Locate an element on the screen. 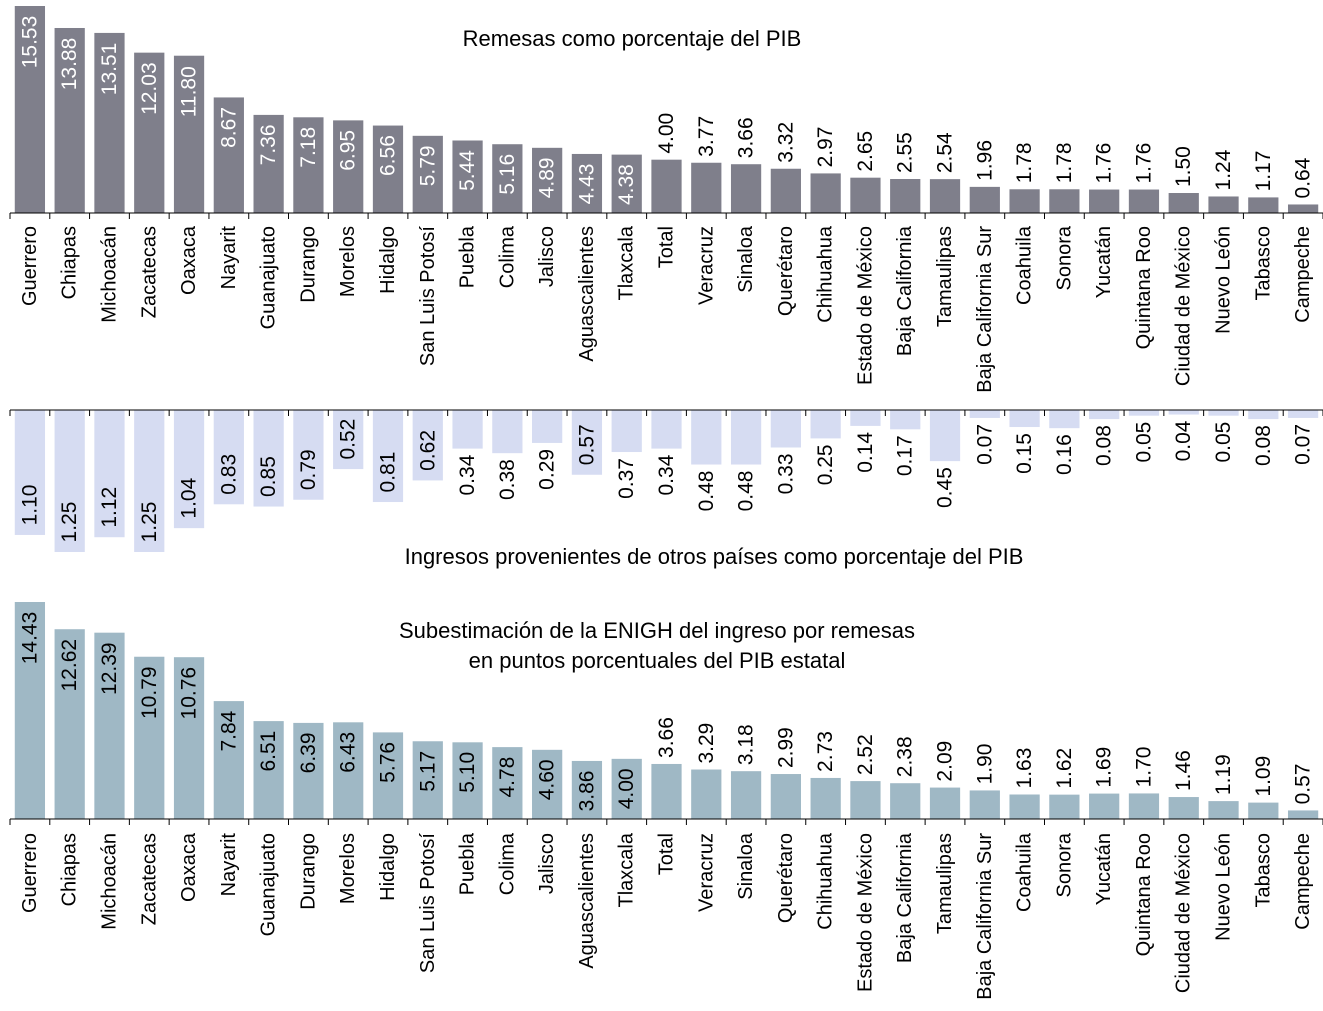 The width and height of the screenshot is (1323, 1011). bar-value-label: 3.29 is located at coordinates (706, 743).